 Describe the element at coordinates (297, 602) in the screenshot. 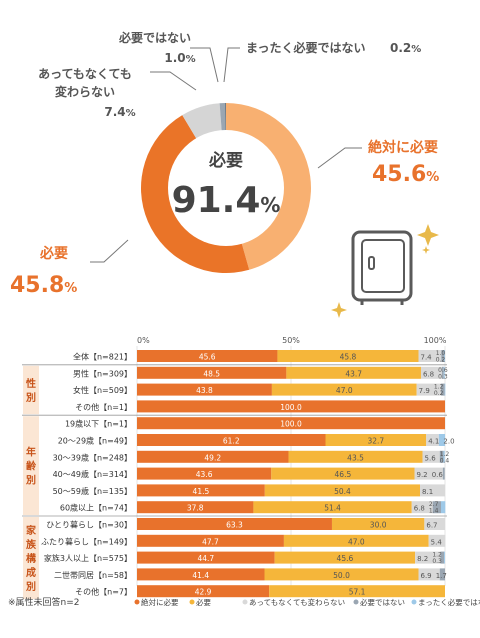

I see `legend-label: あってもなくても変わらない` at that location.